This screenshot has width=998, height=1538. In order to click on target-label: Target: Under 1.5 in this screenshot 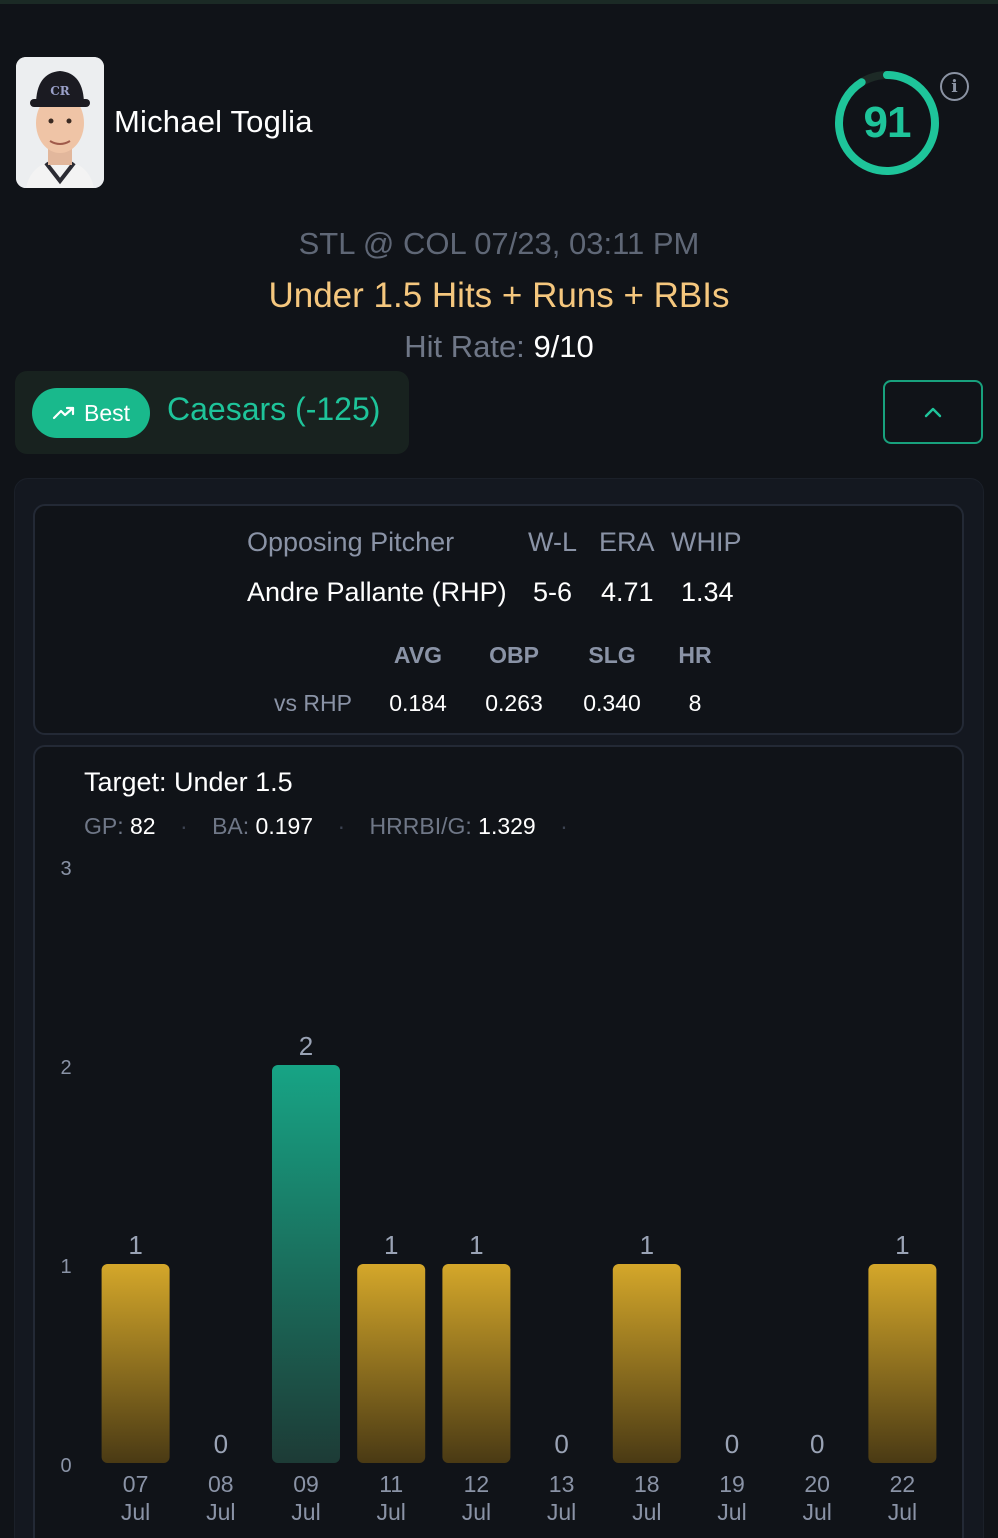, I will do `click(188, 782)`.